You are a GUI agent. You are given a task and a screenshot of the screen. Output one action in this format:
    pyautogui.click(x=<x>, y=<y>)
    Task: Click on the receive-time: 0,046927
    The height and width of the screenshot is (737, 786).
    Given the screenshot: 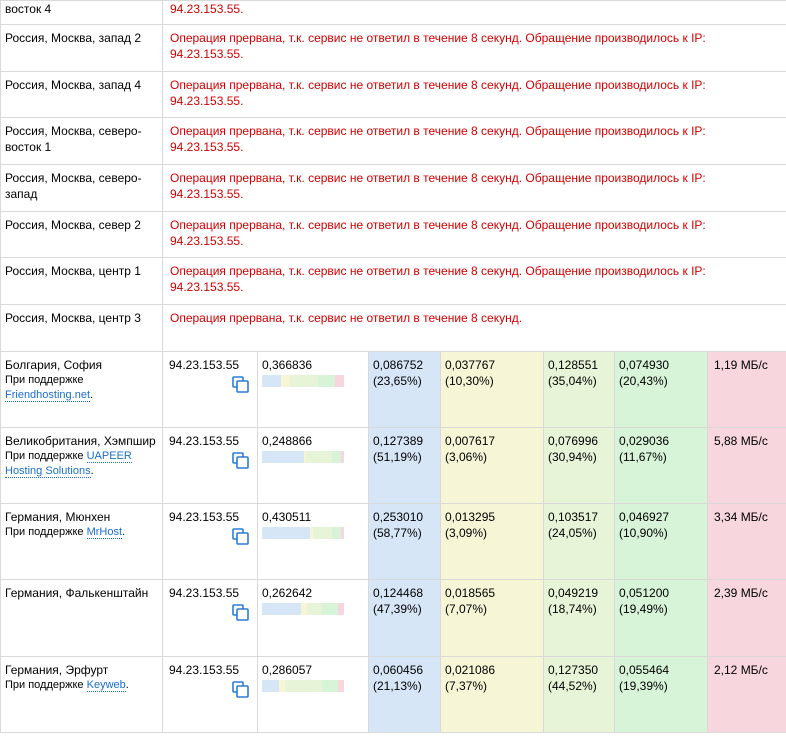 What is the action you would take?
    pyautogui.click(x=644, y=517)
    